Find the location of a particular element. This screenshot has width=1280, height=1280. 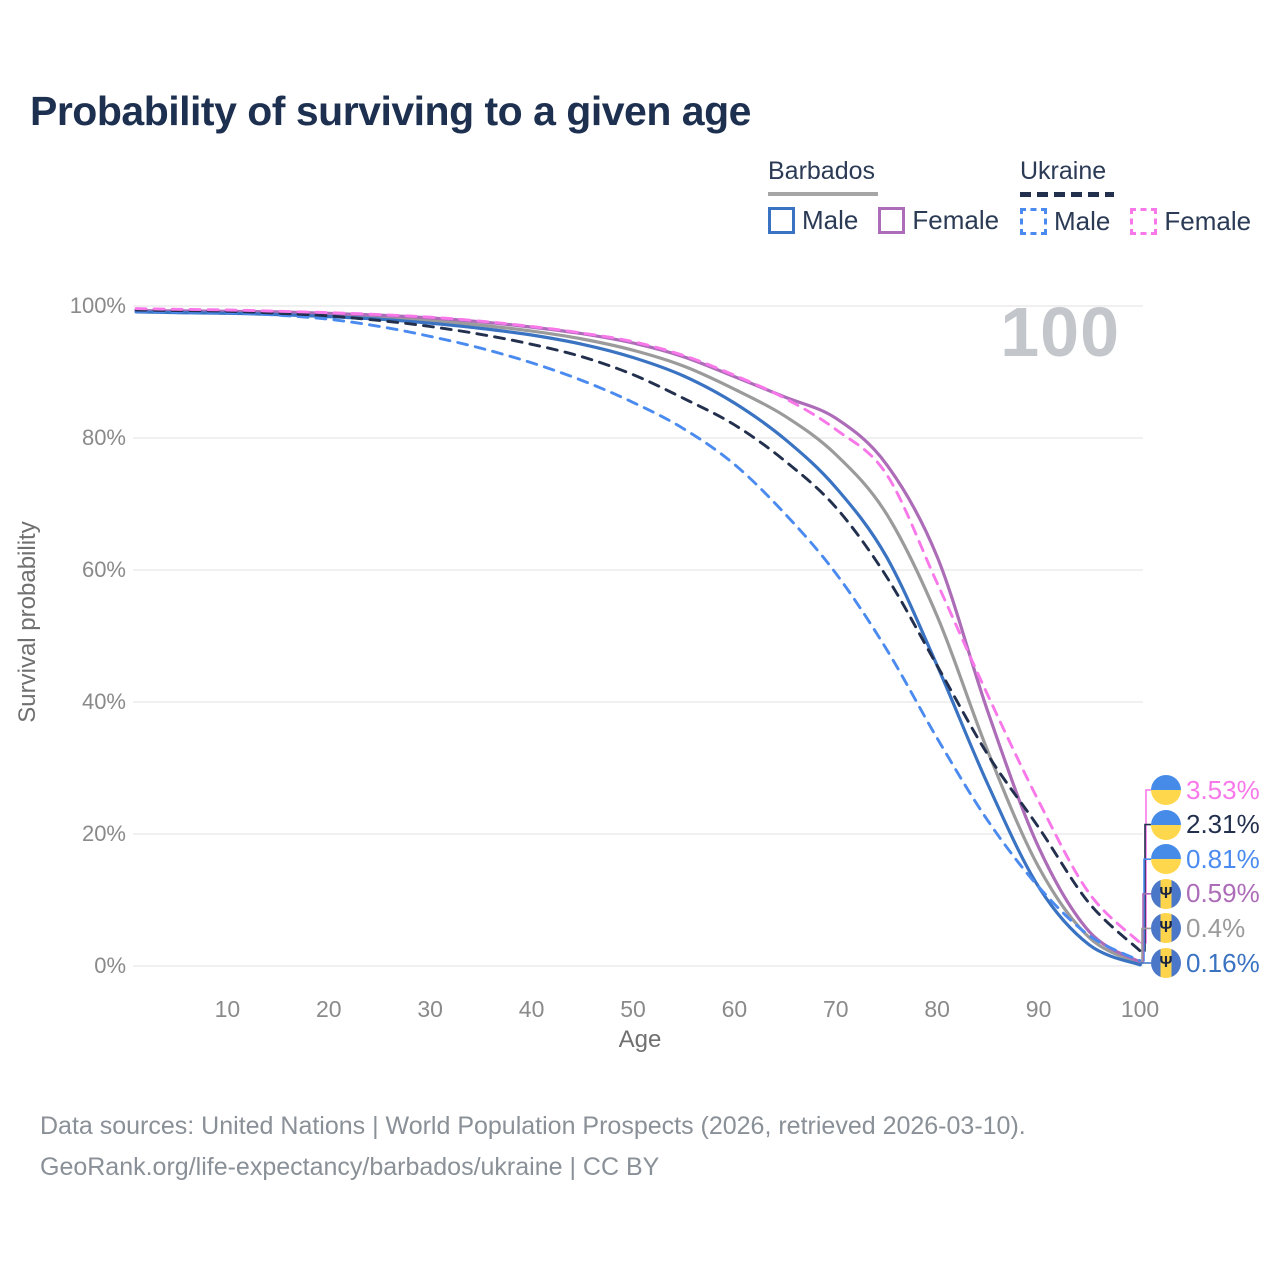

y-tick-label-40: 40% is located at coordinates (103, 701).